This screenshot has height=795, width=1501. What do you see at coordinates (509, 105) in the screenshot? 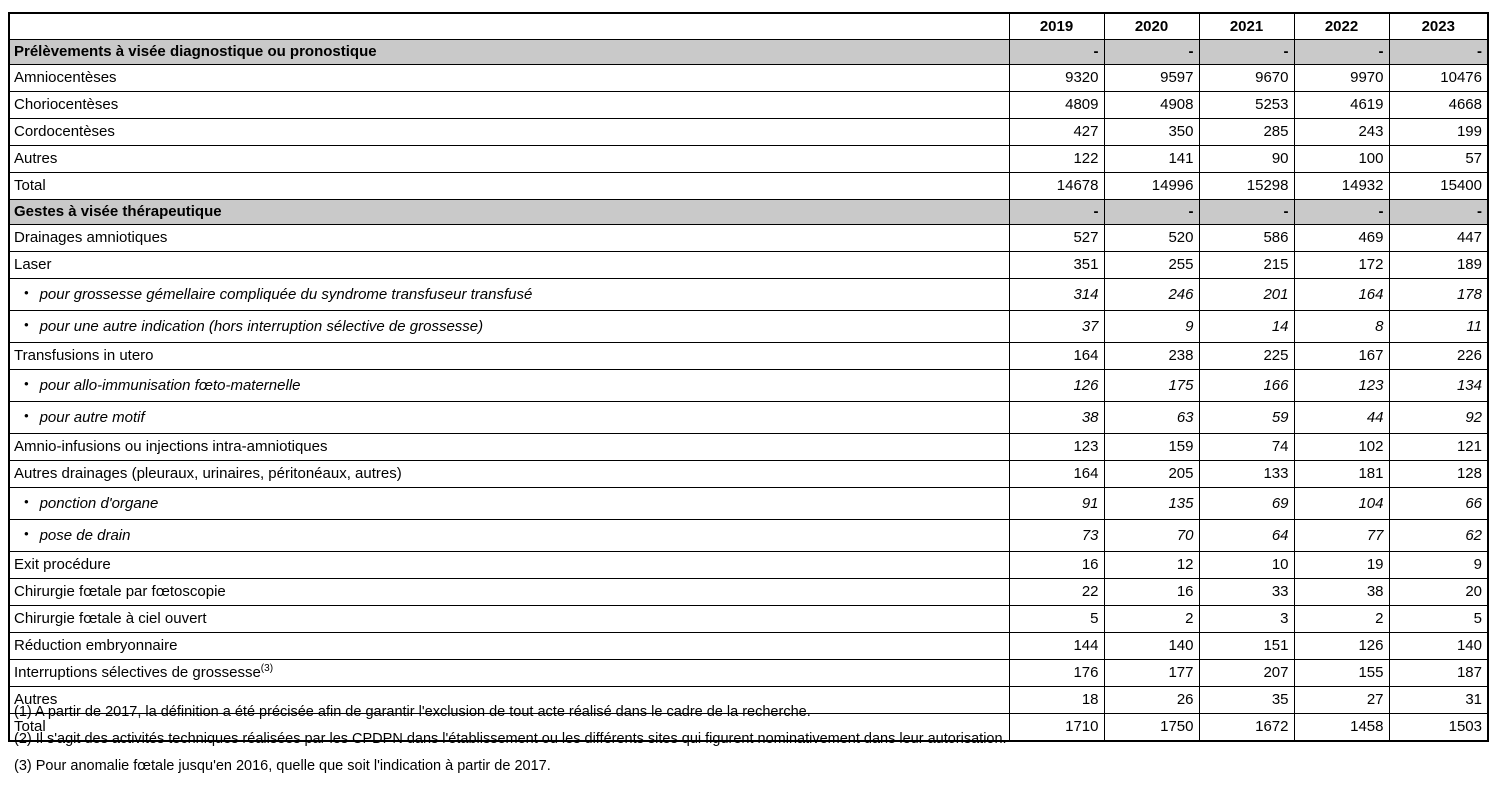
I see `row-label: Choriocentèses` at bounding box center [509, 105].